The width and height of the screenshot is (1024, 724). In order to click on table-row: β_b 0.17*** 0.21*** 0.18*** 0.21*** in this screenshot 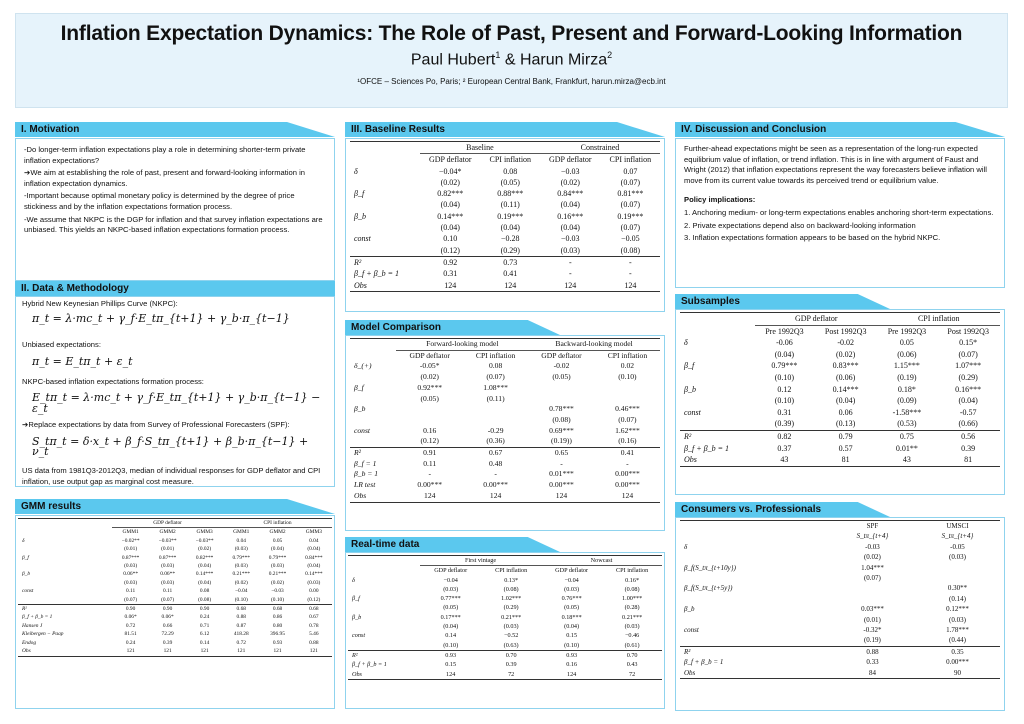, I will do `click(505, 617)`.